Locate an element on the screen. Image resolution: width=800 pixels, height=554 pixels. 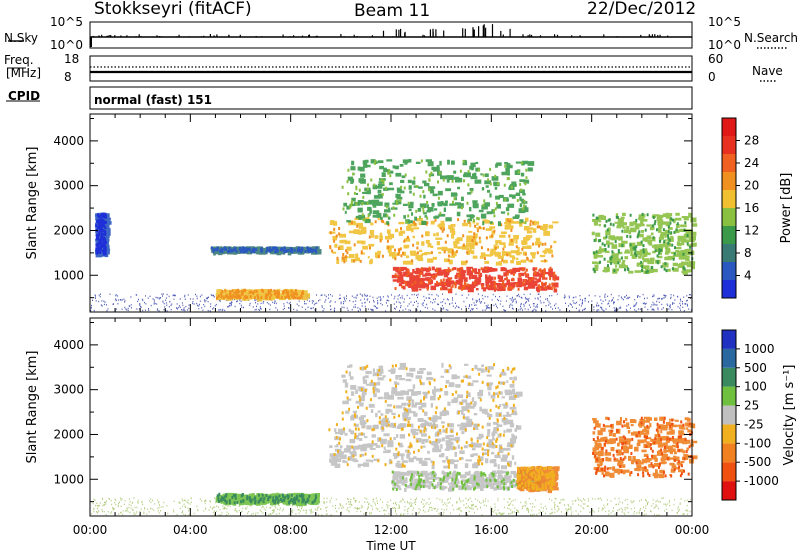
power-ytick-label-1: 2000 is located at coordinates (68, 230).